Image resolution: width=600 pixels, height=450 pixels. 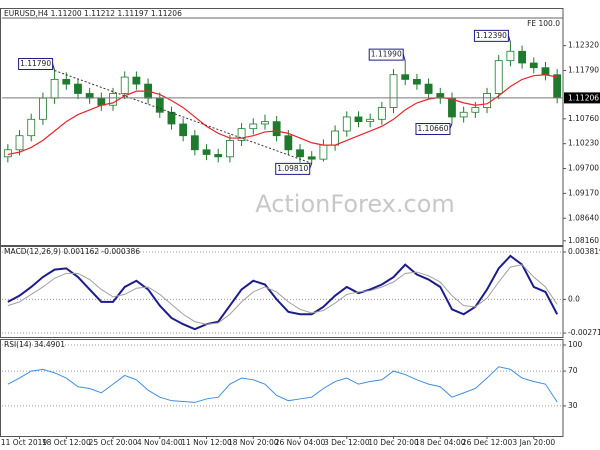 What do you see at coordinates (34, 344) in the screenshot?
I see `panel-title: RSI(14) 34.4901` at bounding box center [34, 344].